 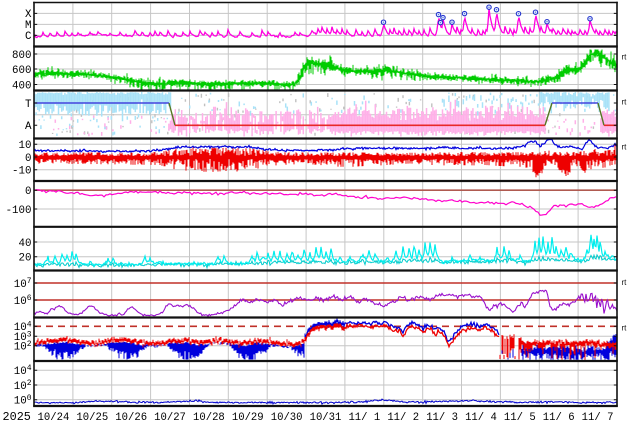 I want to click on svg-text: 10/31, so click(x=326, y=418).